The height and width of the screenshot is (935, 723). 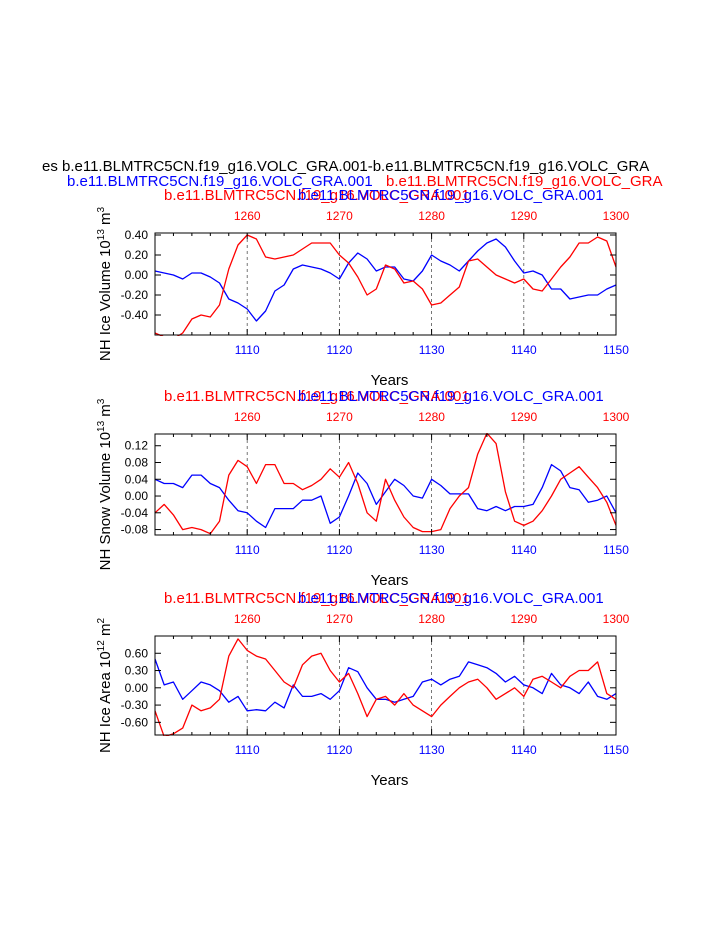 I want to click on y-axis-label: NH Ice Area 1012 m2, so click(x=105, y=686).